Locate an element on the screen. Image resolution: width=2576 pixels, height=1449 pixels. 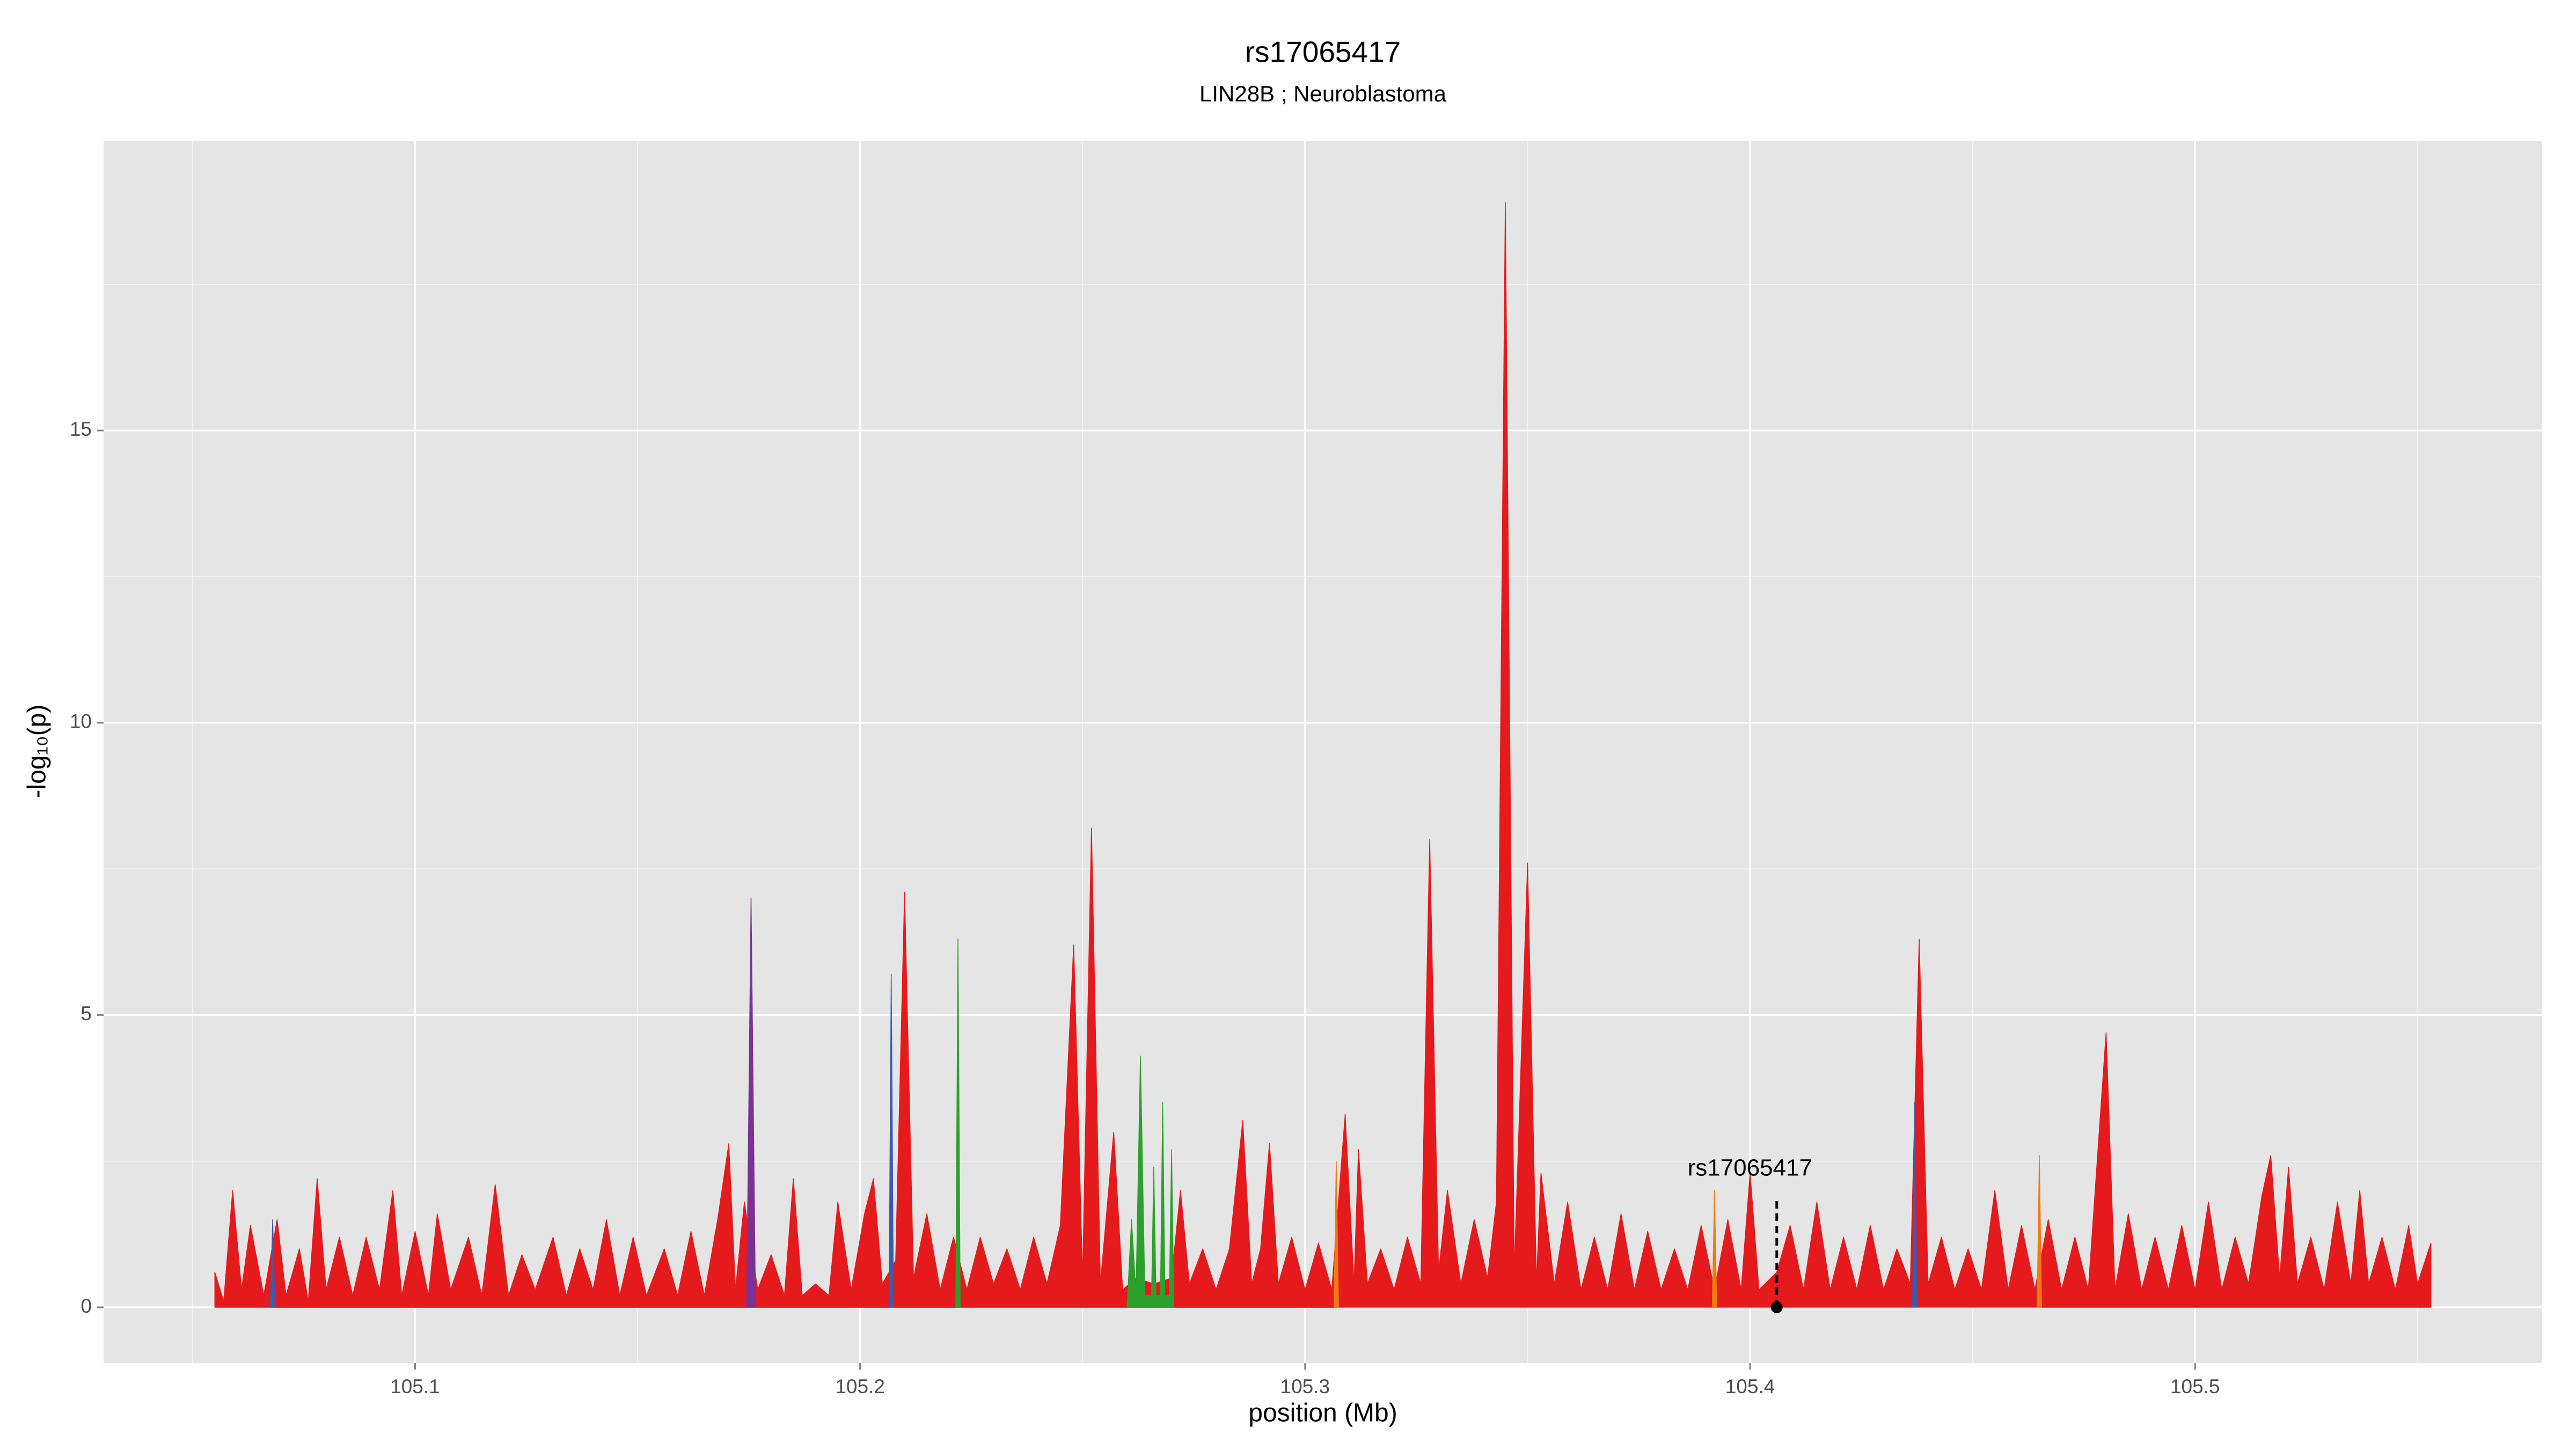
x-tick-label: 105.5 is located at coordinates (2195, 1386).